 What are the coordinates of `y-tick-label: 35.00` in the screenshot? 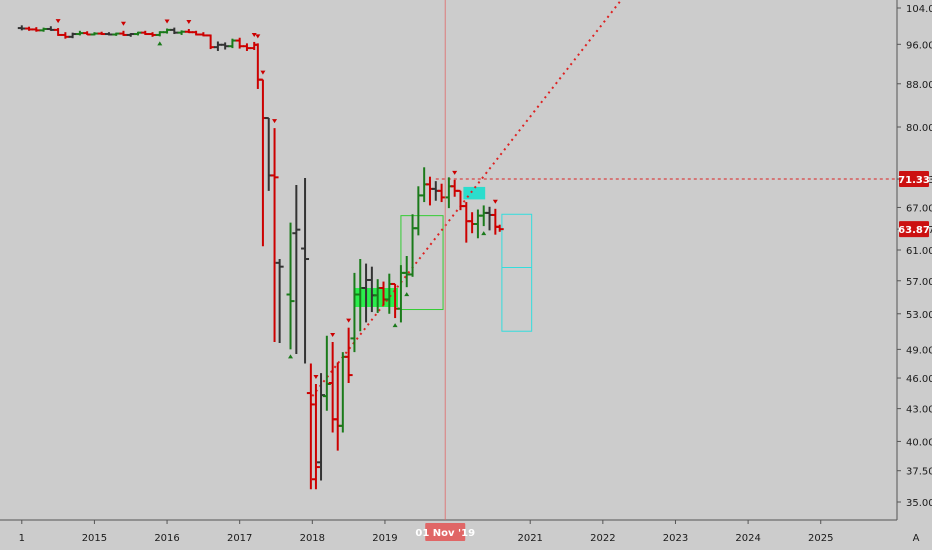 It's located at (919, 503).